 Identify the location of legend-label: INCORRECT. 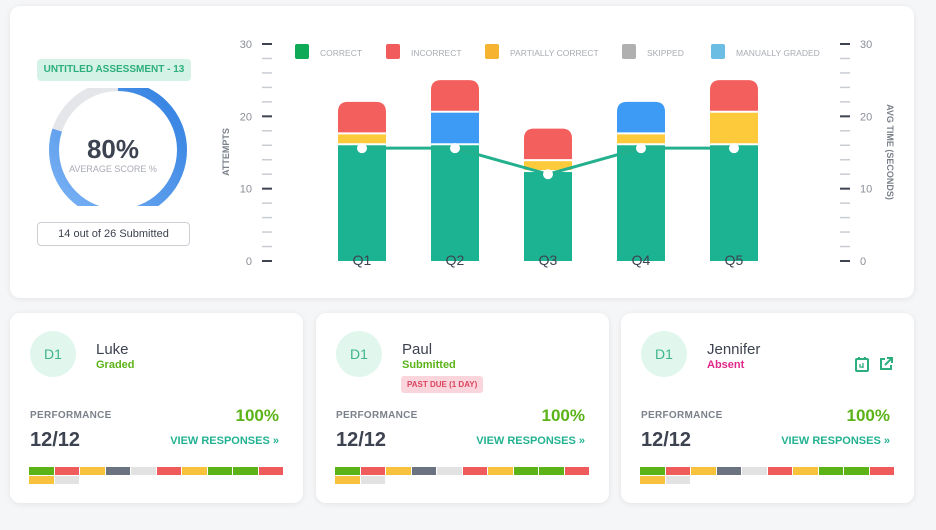
(436, 53).